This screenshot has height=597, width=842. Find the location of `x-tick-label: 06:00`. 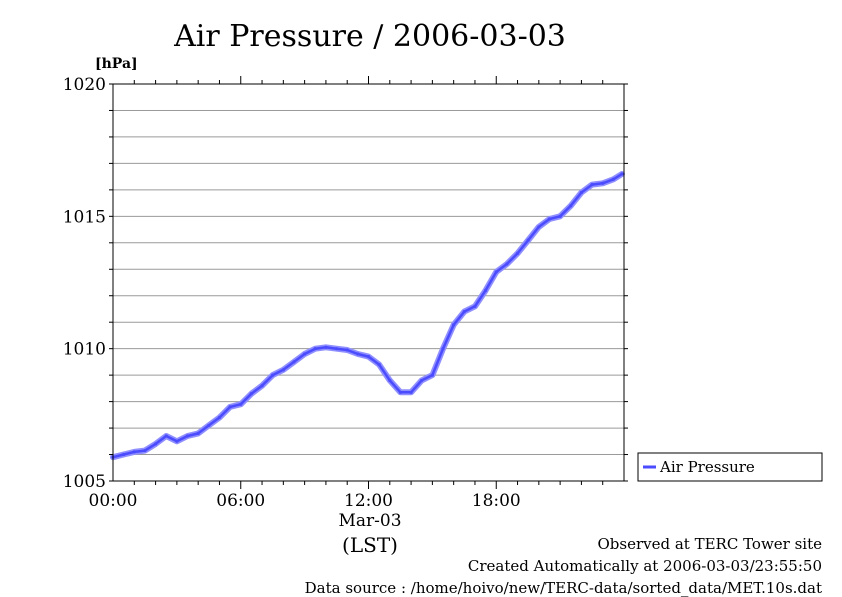

x-tick-label: 06:00 is located at coordinates (240, 501).